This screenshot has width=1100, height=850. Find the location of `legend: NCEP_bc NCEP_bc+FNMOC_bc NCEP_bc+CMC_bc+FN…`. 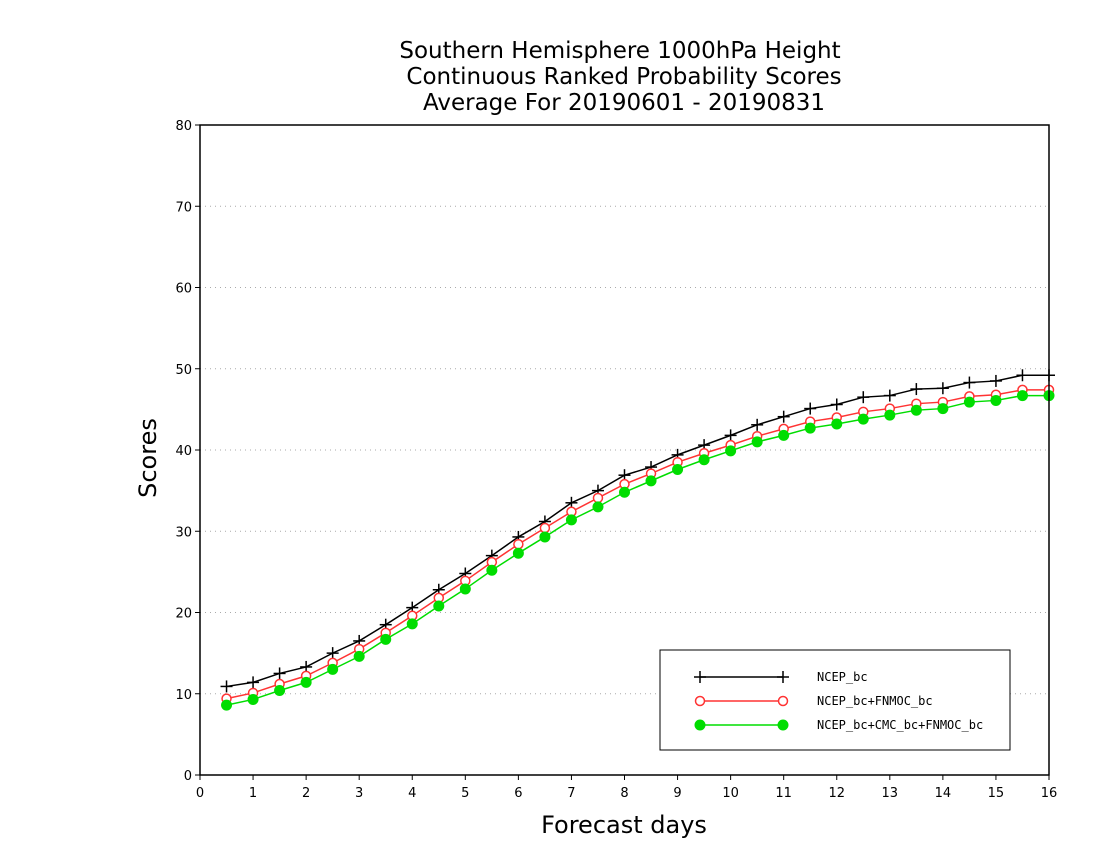

legend: NCEP_bc NCEP_bc+FNMOC_bc NCEP_bc+CMC_bc+FN… is located at coordinates (835, 700).